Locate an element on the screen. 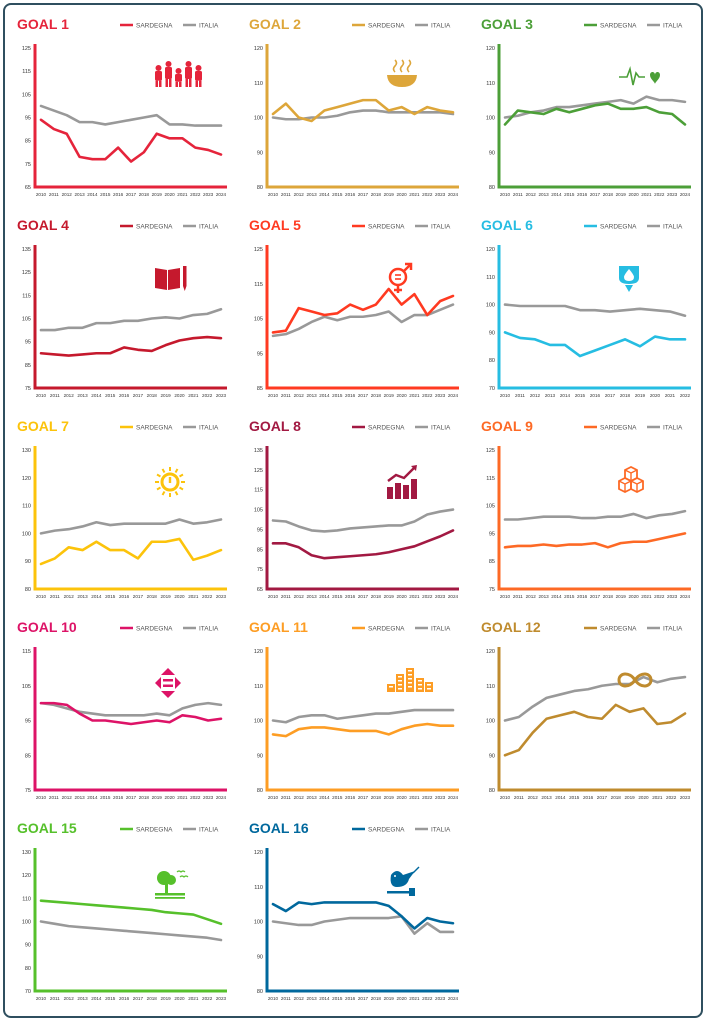 The image size is (710, 1024). chart-title: GOAL 5 is located at coordinates (275, 225).